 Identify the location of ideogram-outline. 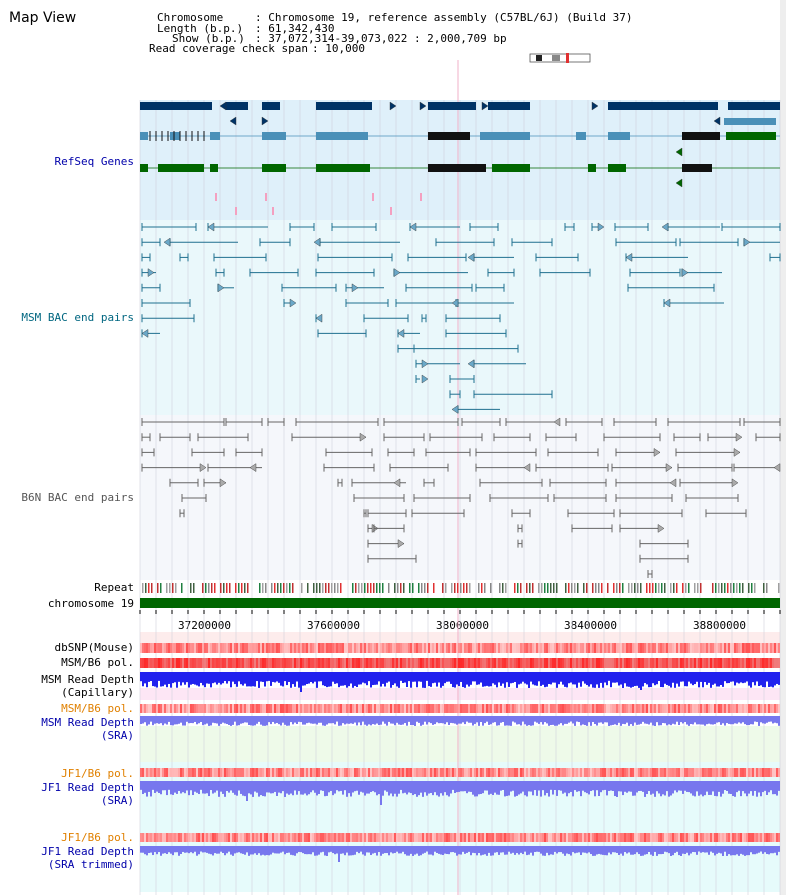
(560, 58).